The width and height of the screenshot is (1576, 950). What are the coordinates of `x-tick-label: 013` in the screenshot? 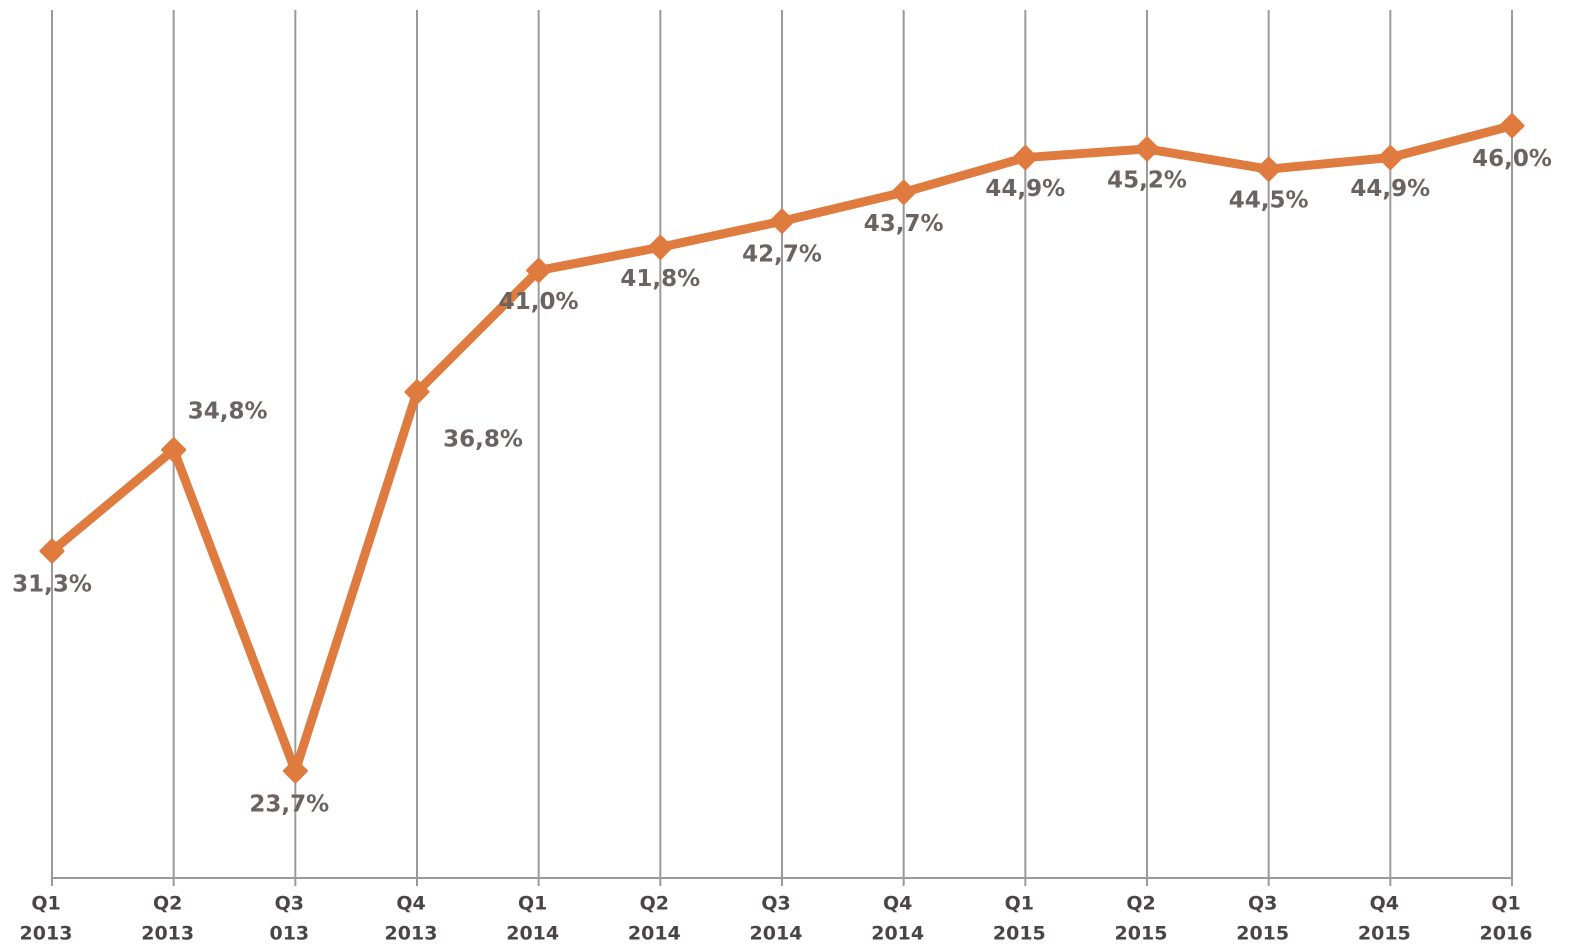 It's located at (289, 934).